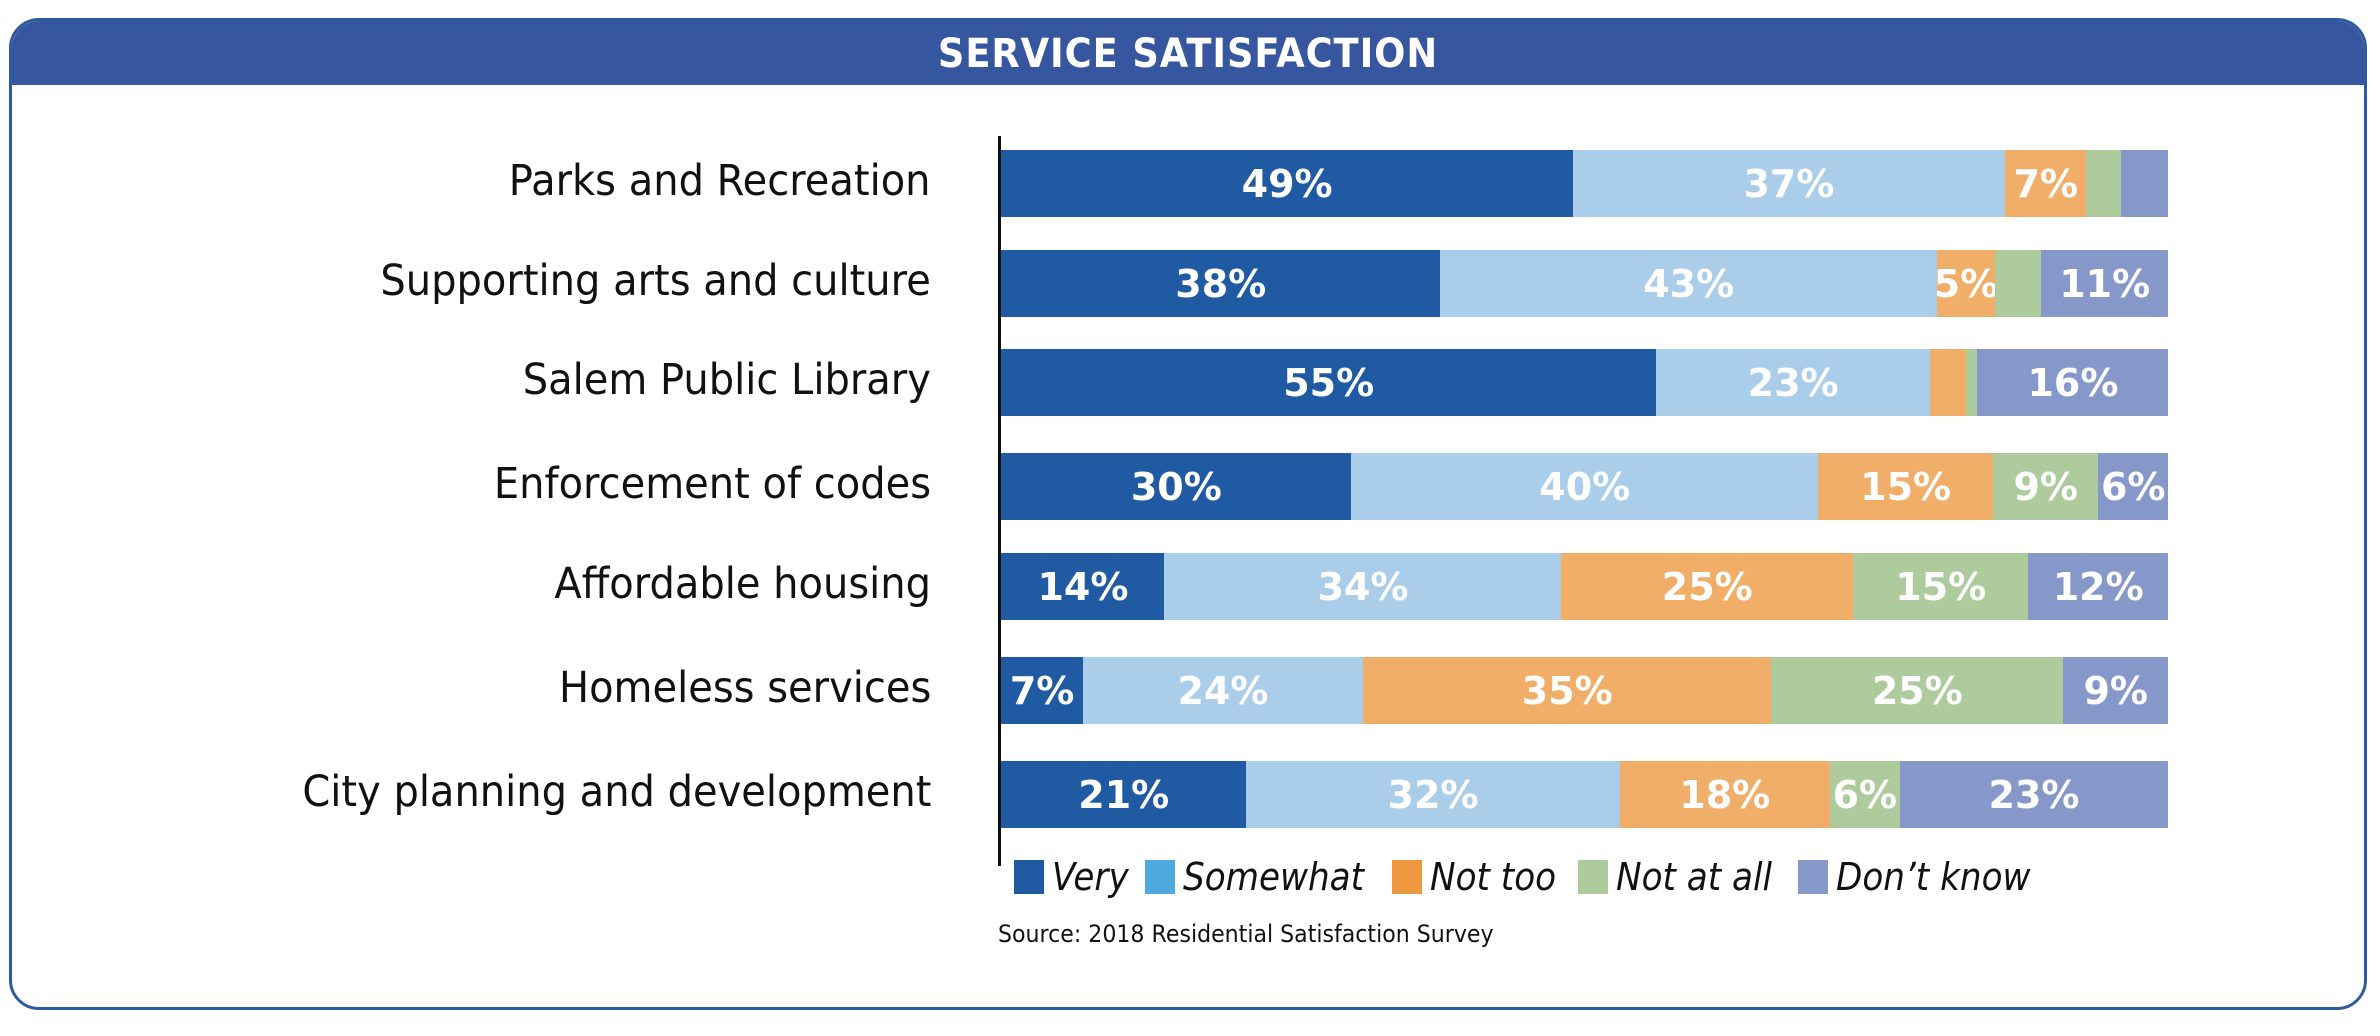  I want to click on data-label: 40%, so click(1585, 486).